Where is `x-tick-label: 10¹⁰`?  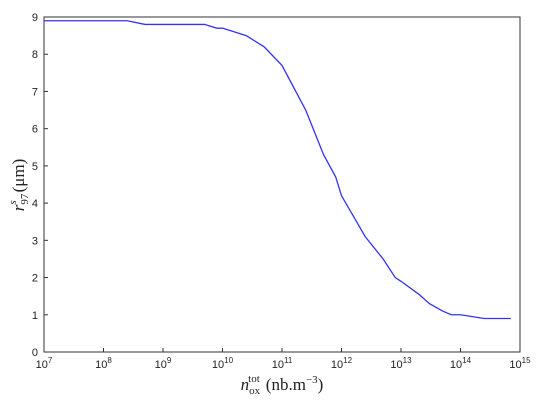
x-tick-label: 10¹⁰ is located at coordinates (223, 363).